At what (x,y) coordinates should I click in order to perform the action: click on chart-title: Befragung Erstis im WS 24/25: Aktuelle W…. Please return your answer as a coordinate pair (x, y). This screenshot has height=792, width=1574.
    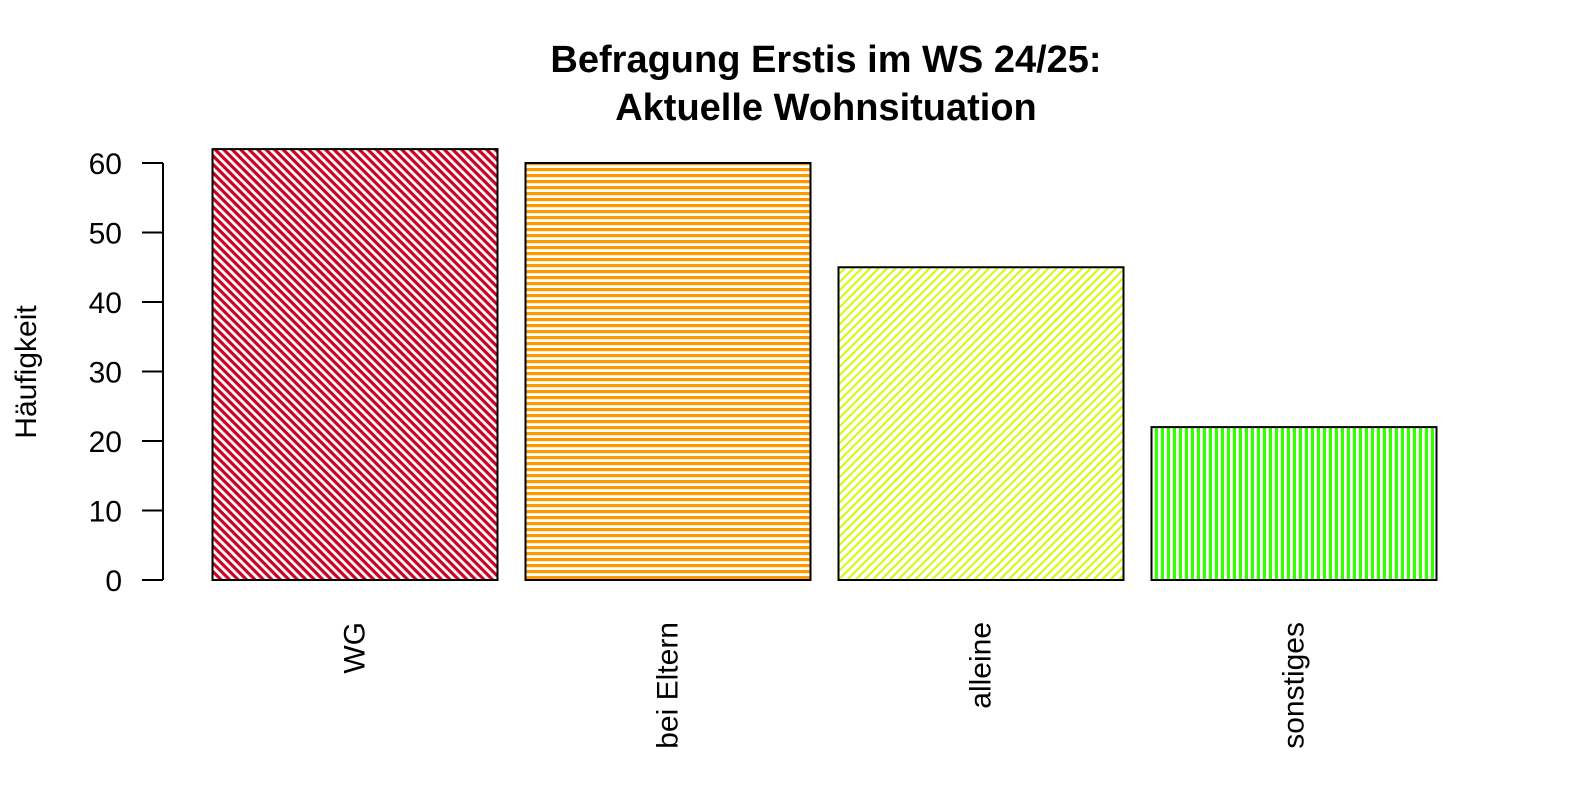
    Looking at the image, I should click on (825, 84).